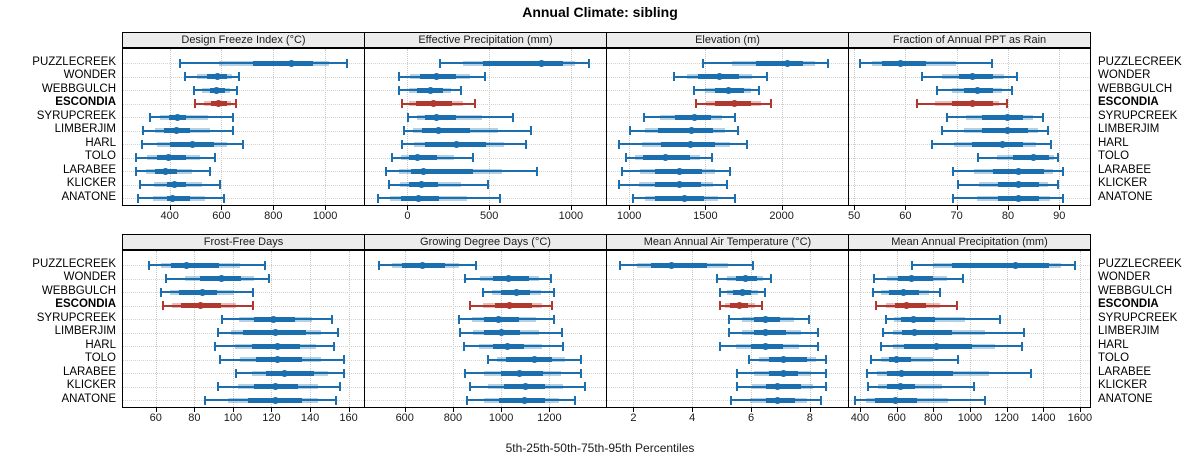 The width and height of the screenshot is (1200, 475). I want to click on axis-tick-label: 600, so click(896, 418).